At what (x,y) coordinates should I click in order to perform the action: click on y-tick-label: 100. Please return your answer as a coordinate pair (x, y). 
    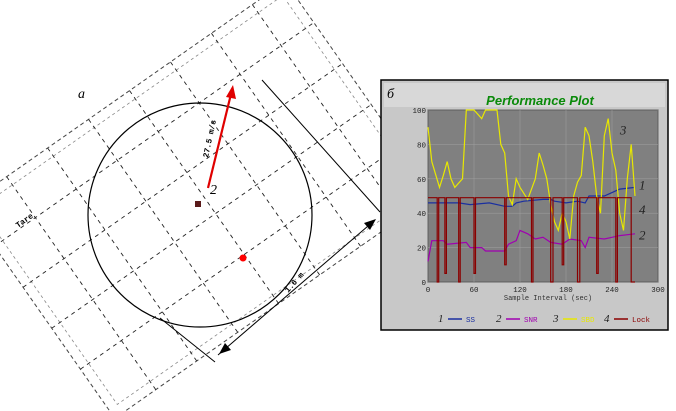
    Looking at the image, I should click on (419, 112).